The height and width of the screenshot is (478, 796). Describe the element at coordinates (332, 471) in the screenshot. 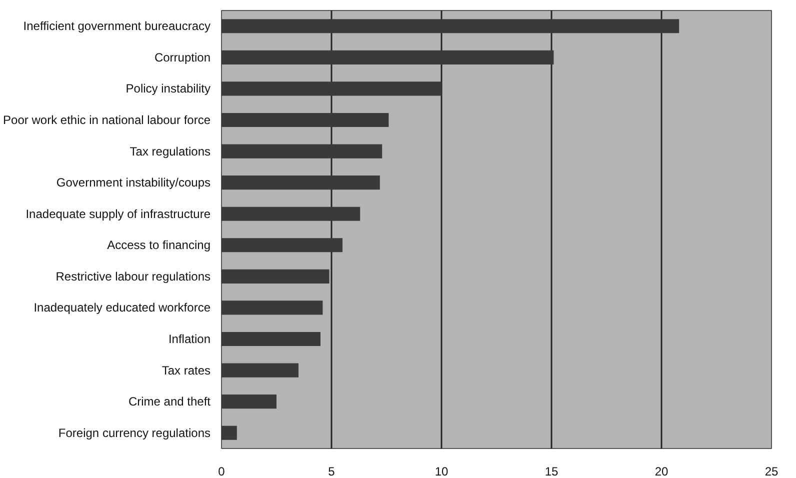

I see `x-tick-label: 5` at that location.